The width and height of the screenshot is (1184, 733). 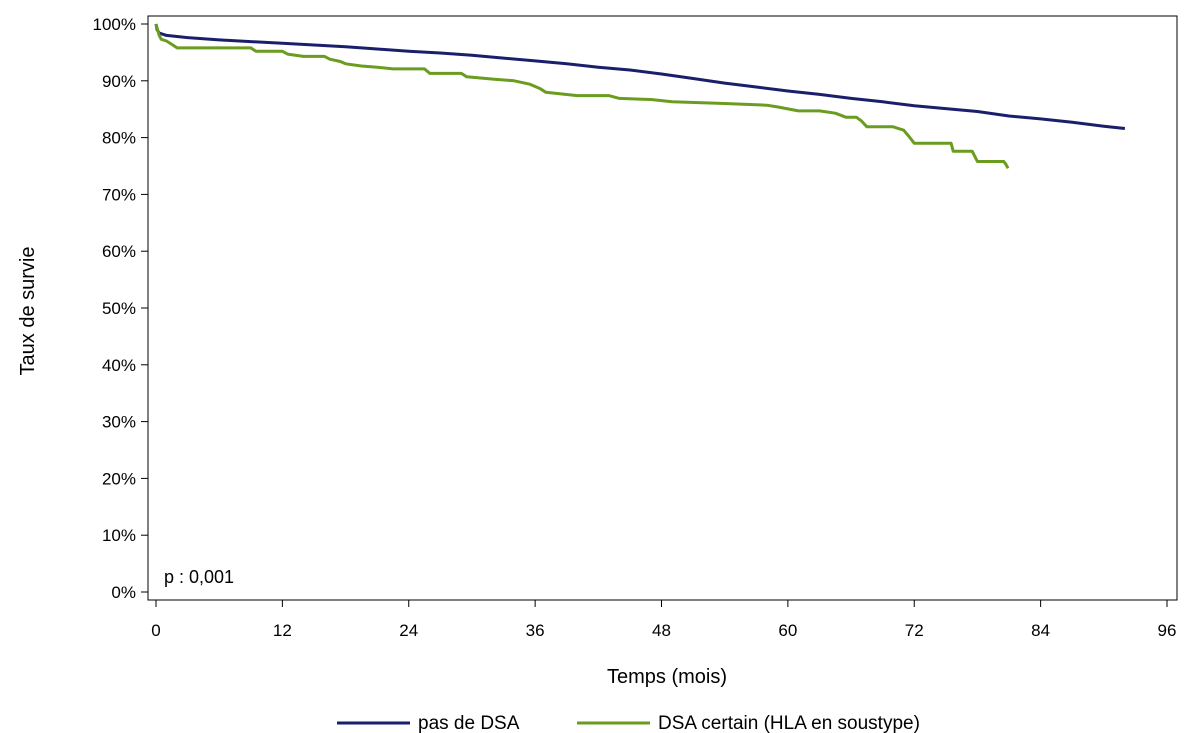 What do you see at coordinates (787, 630) in the screenshot?
I see `x-tick-label: 60` at bounding box center [787, 630].